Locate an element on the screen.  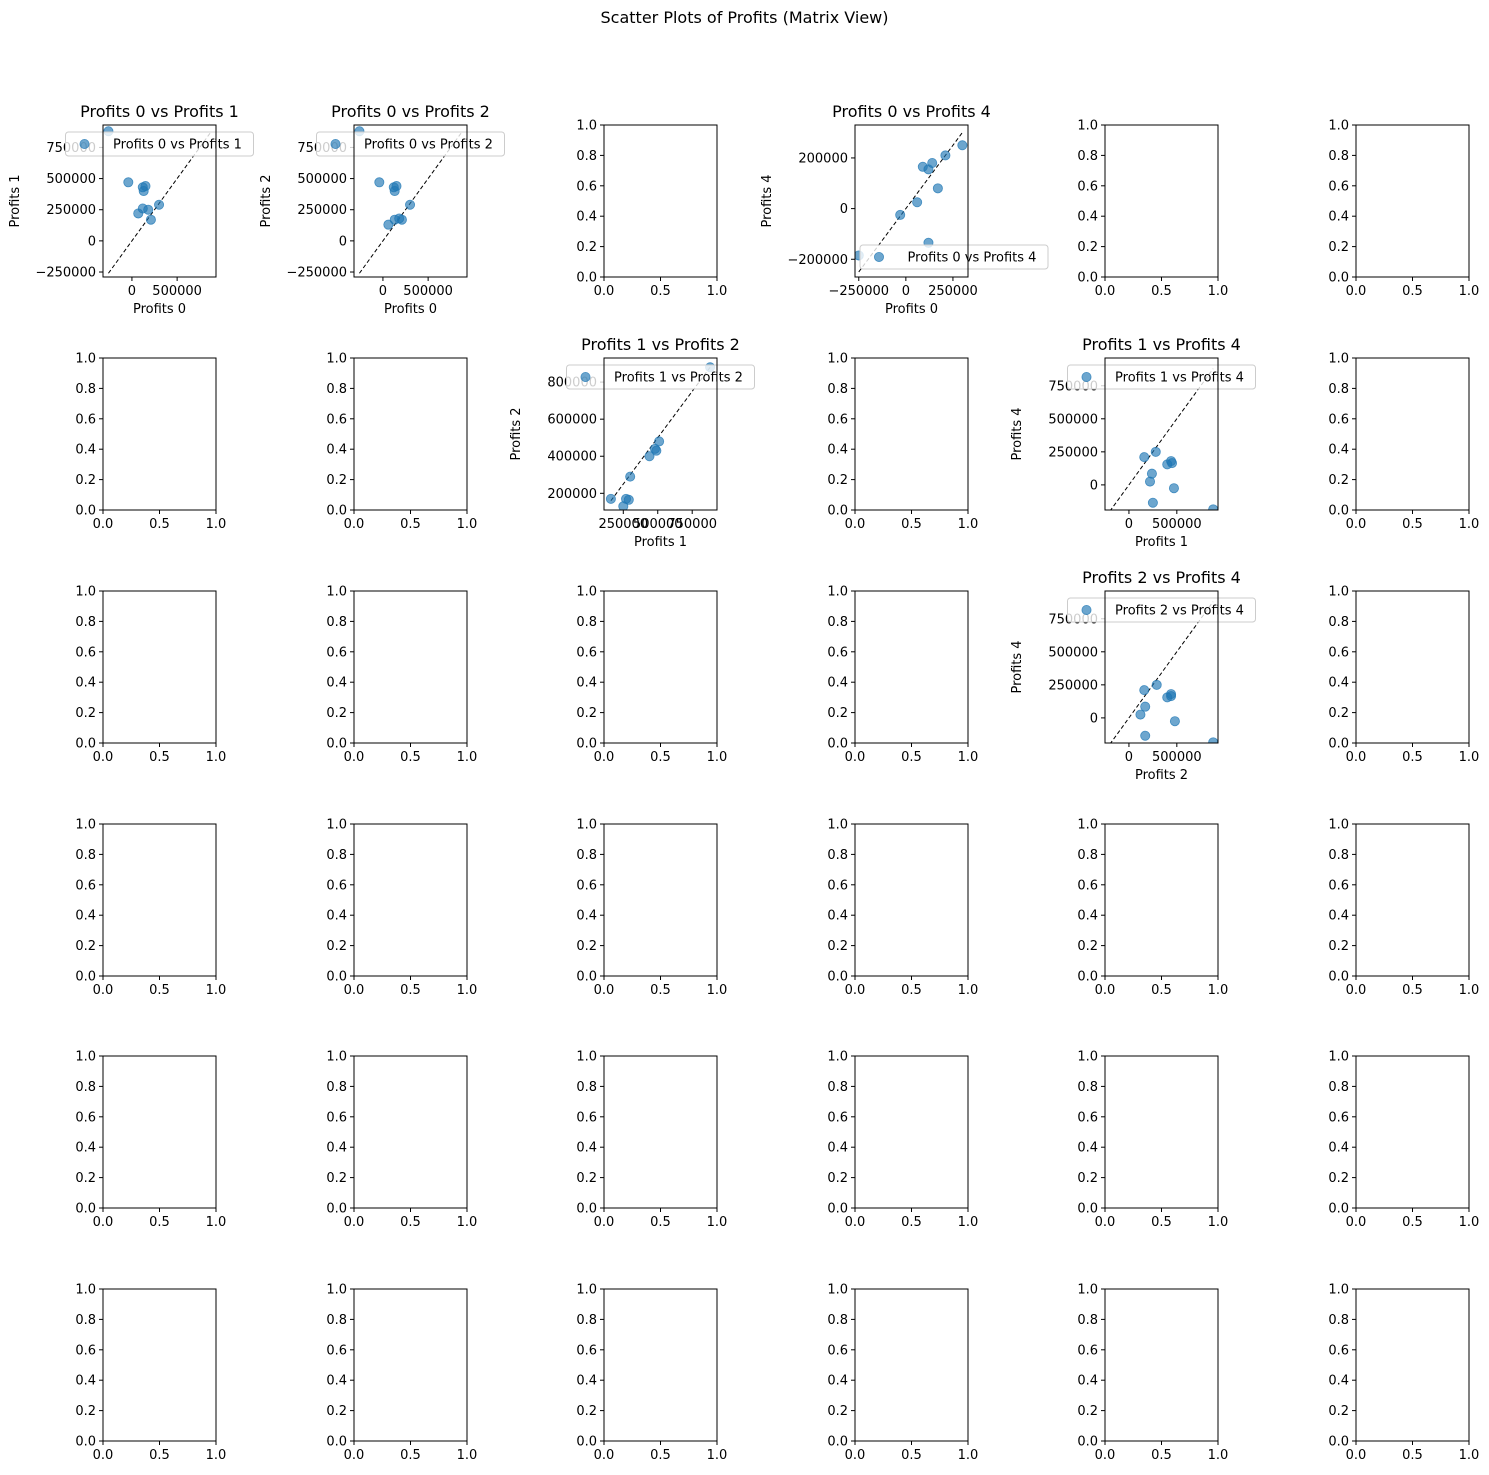
x-tick-label: 750000 is located at coordinates (692, 524).